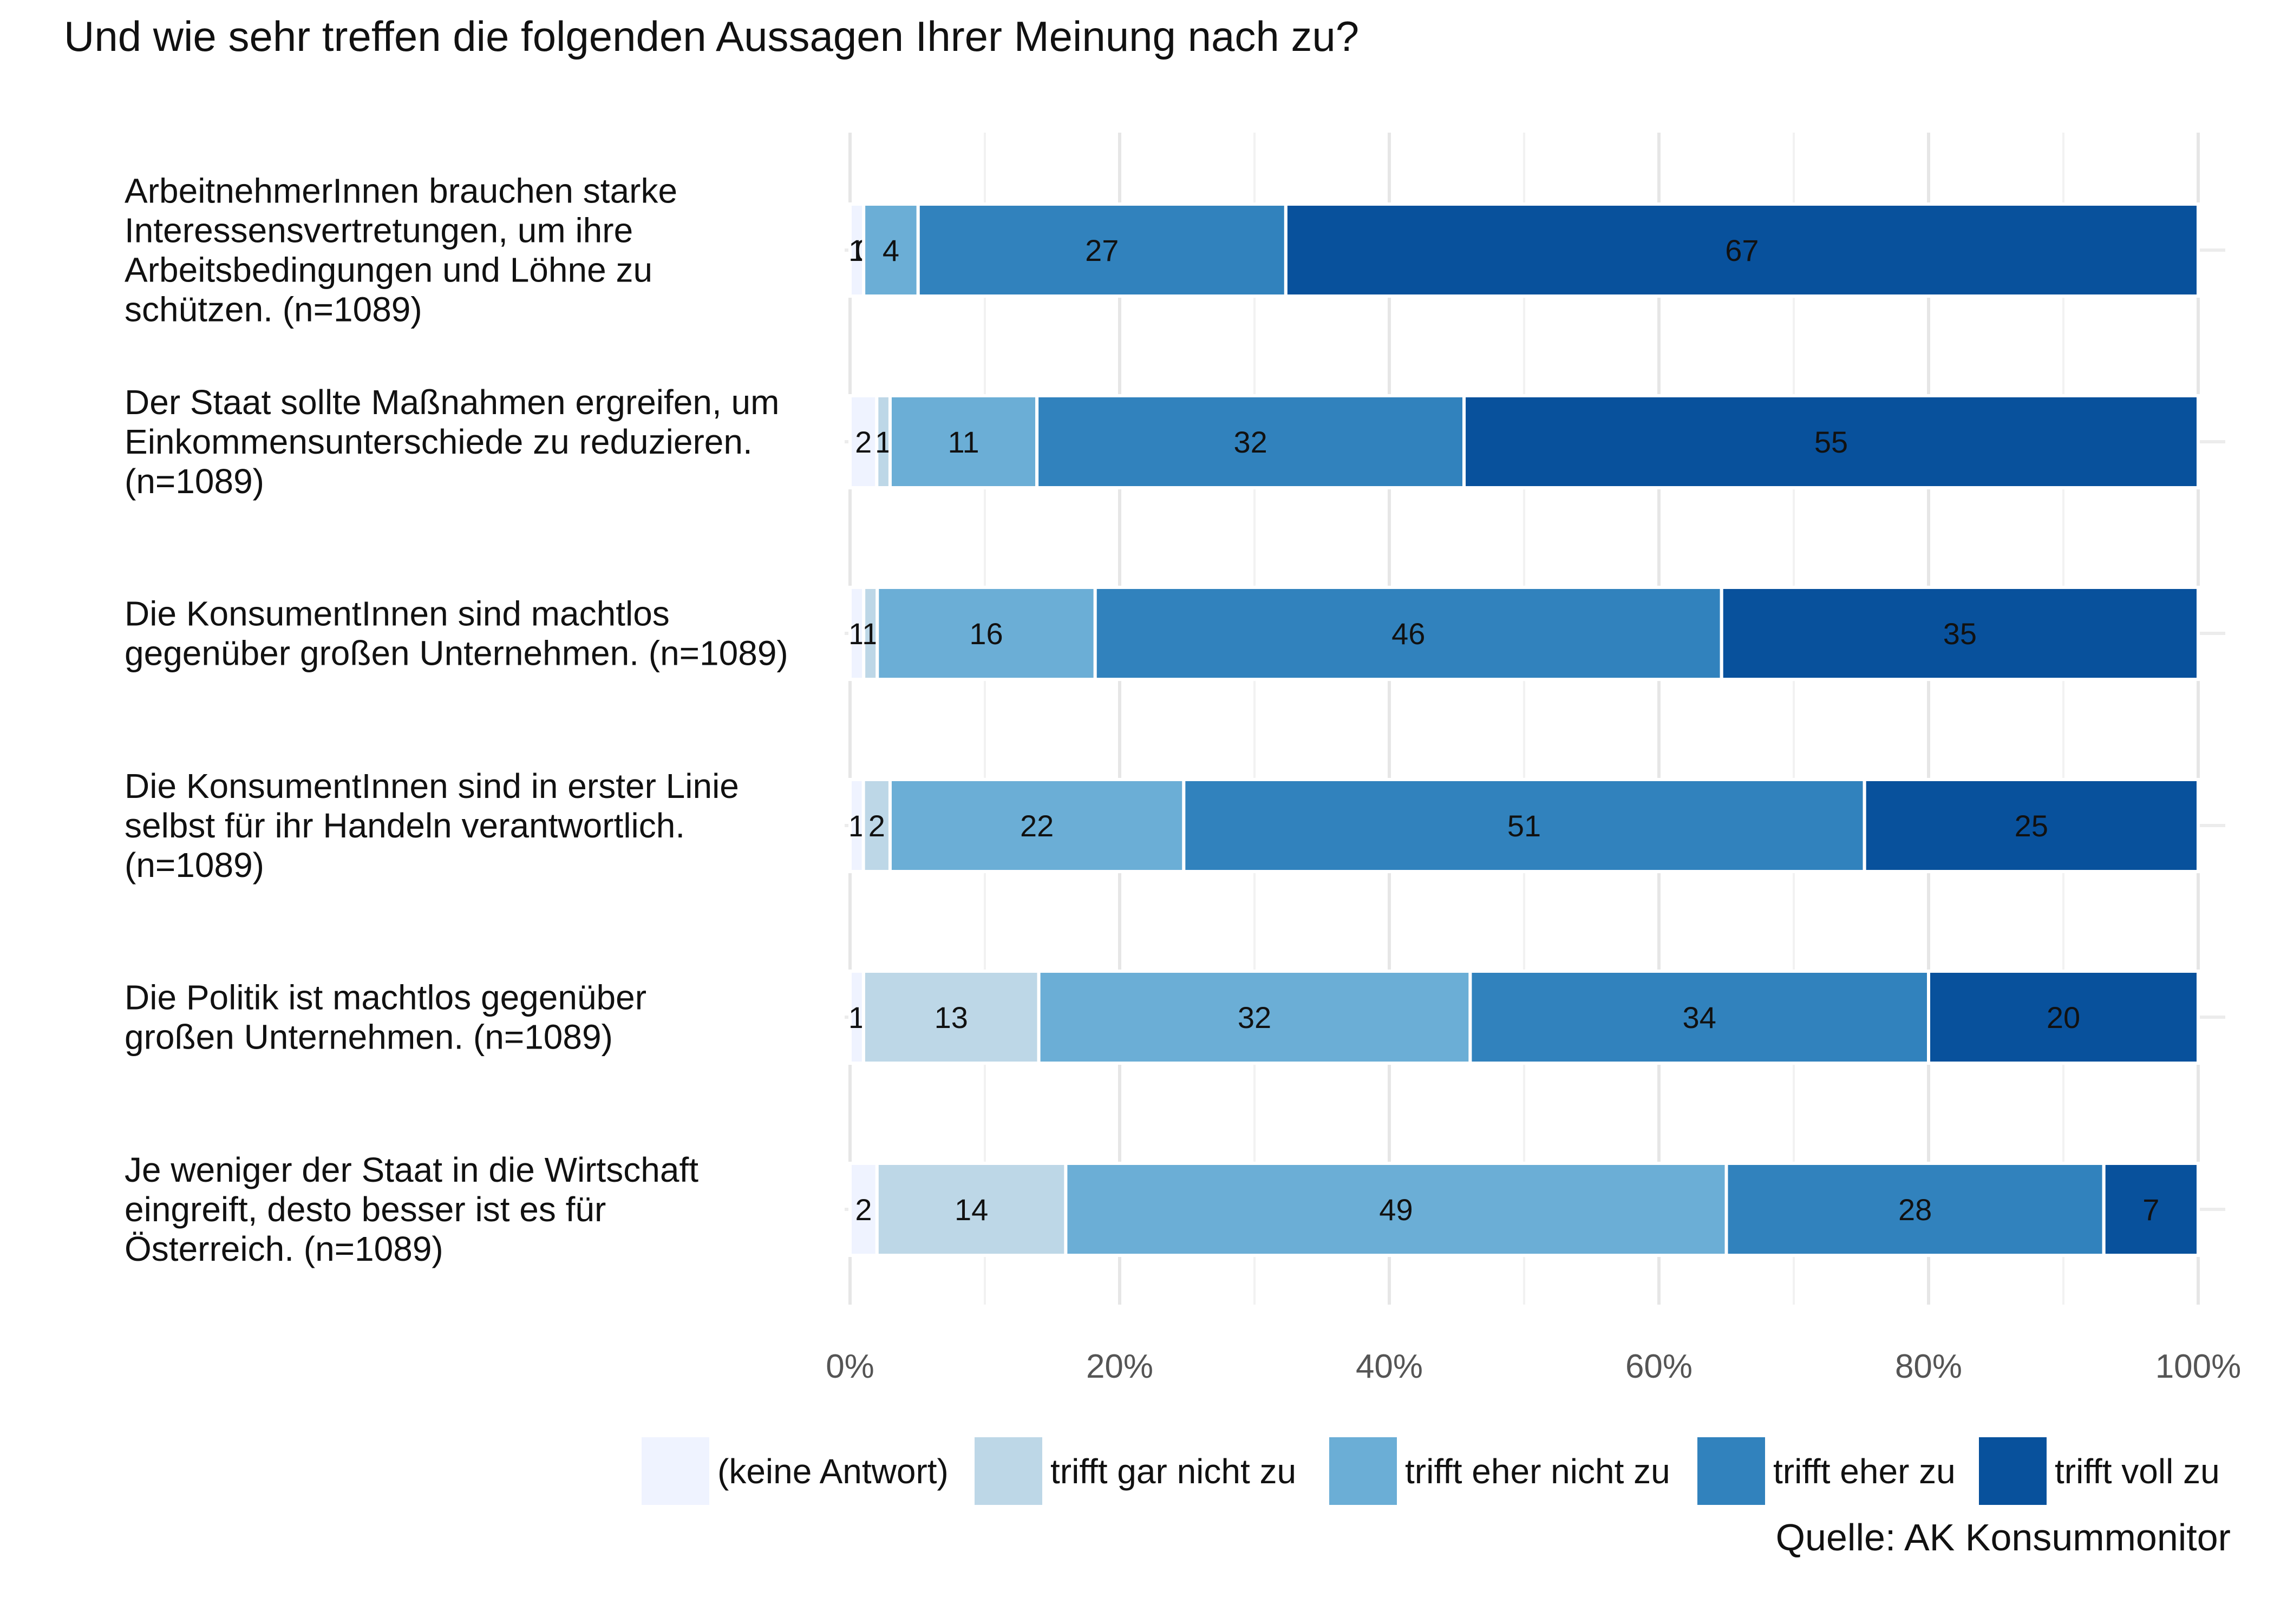  I want to click on value-label: 22, so click(1037, 826).